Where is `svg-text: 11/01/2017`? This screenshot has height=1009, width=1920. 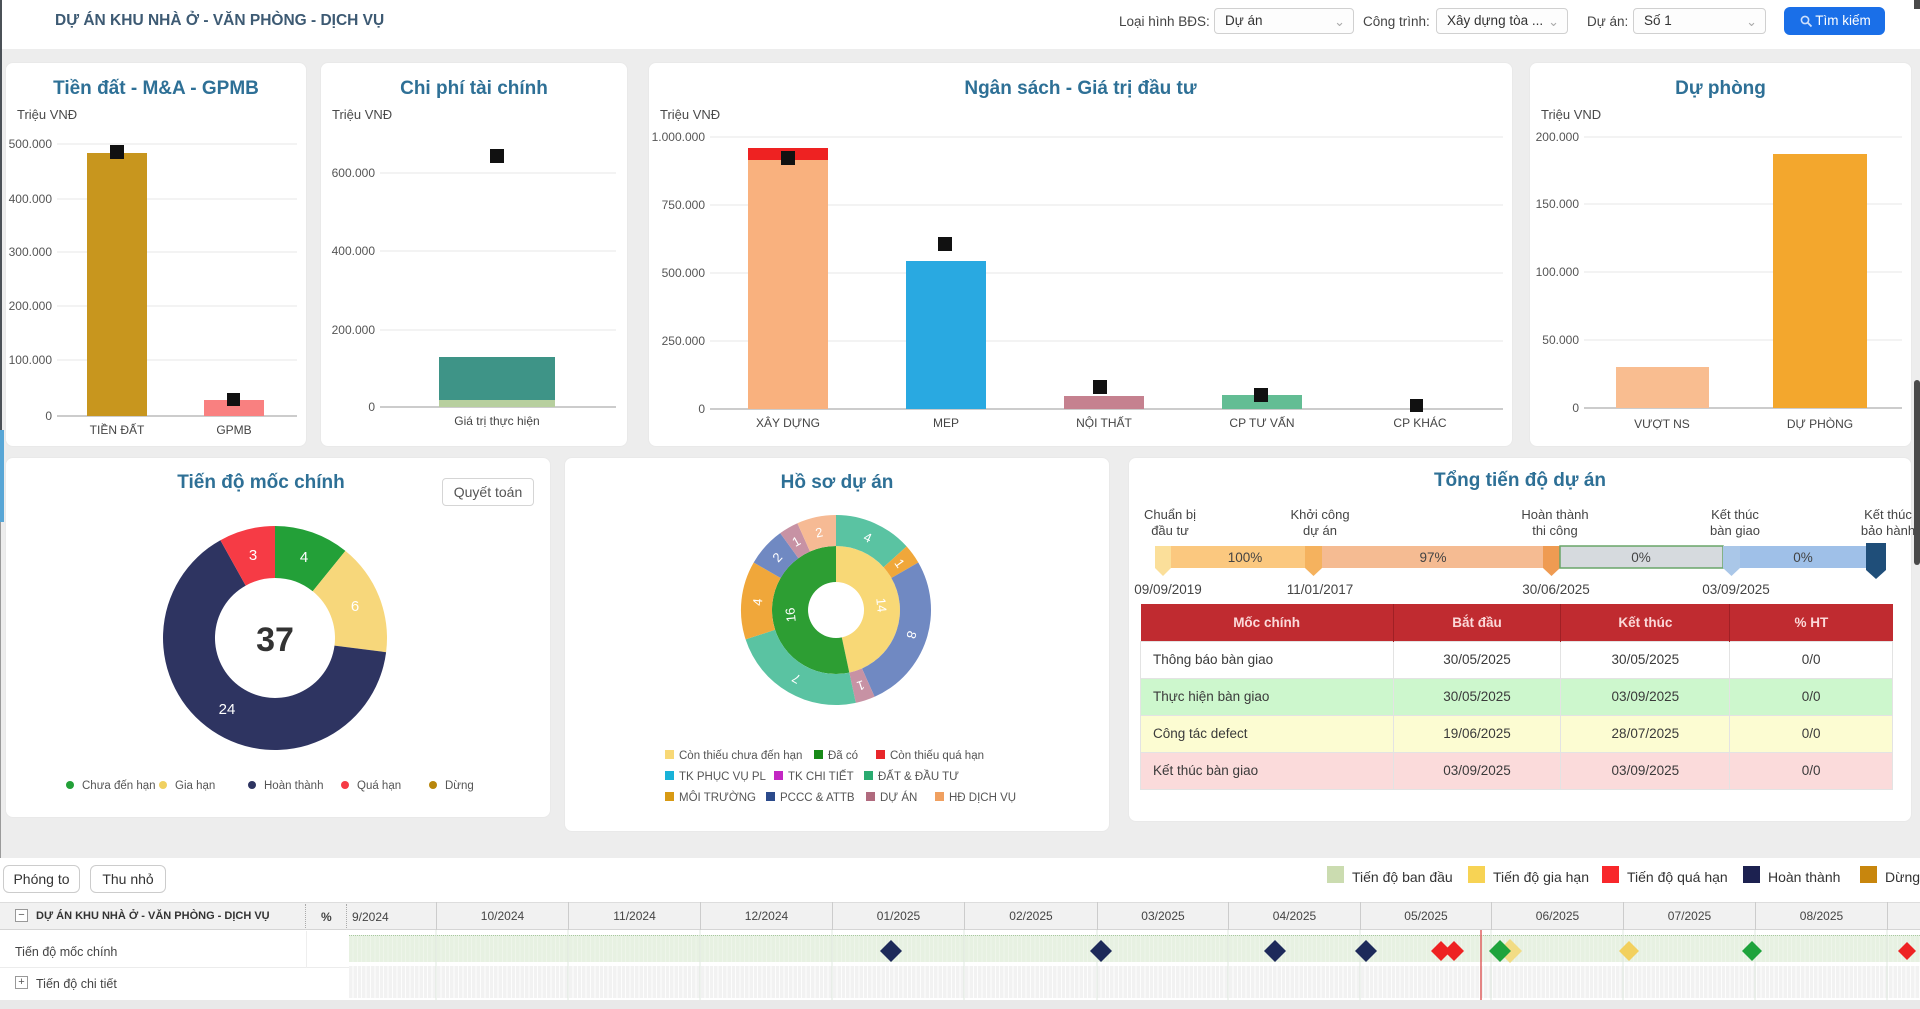
svg-text: 11/01/2017 is located at coordinates (1320, 589).